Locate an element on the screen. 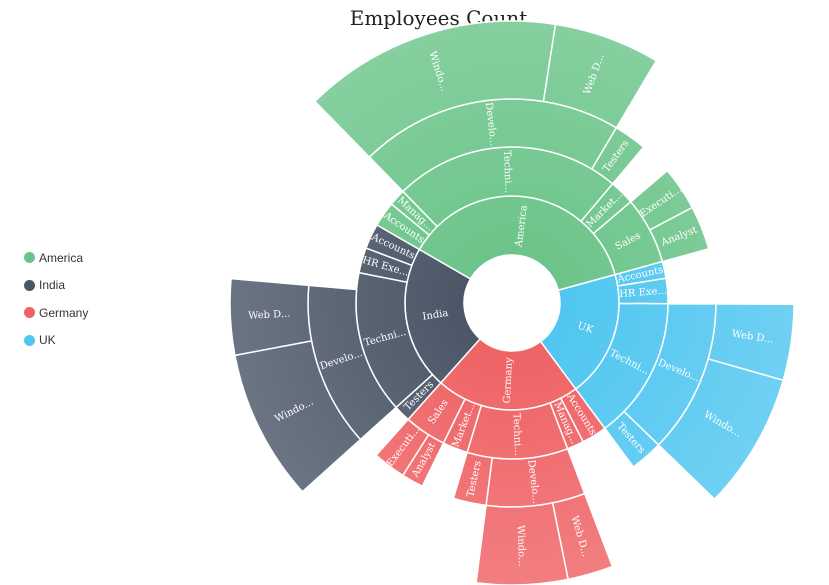 This screenshot has width=829, height=585. legend-item-america: America is located at coordinates (56, 258).